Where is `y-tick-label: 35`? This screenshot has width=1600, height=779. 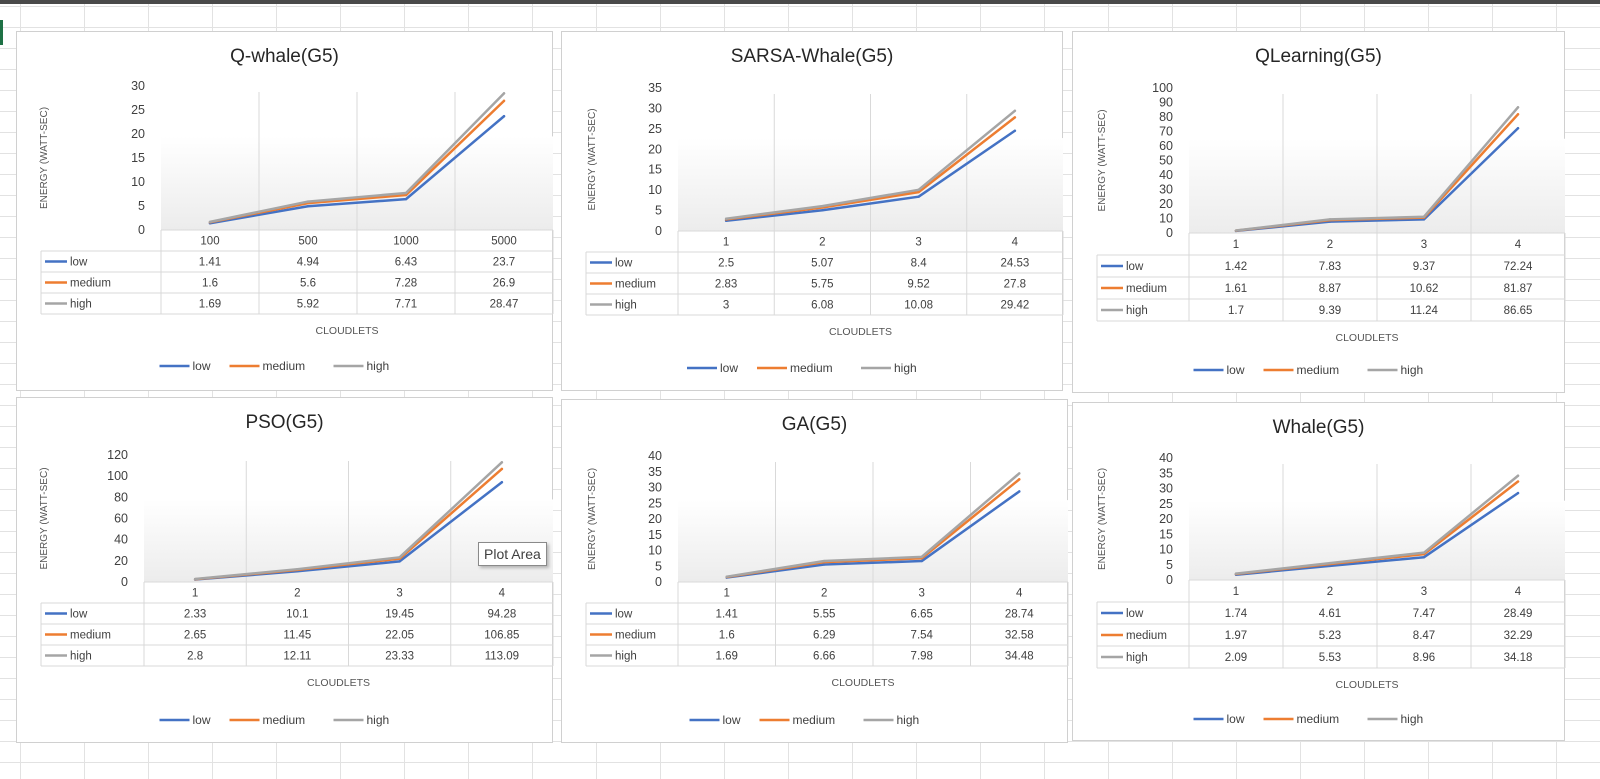 y-tick-label: 35 is located at coordinates (655, 88).